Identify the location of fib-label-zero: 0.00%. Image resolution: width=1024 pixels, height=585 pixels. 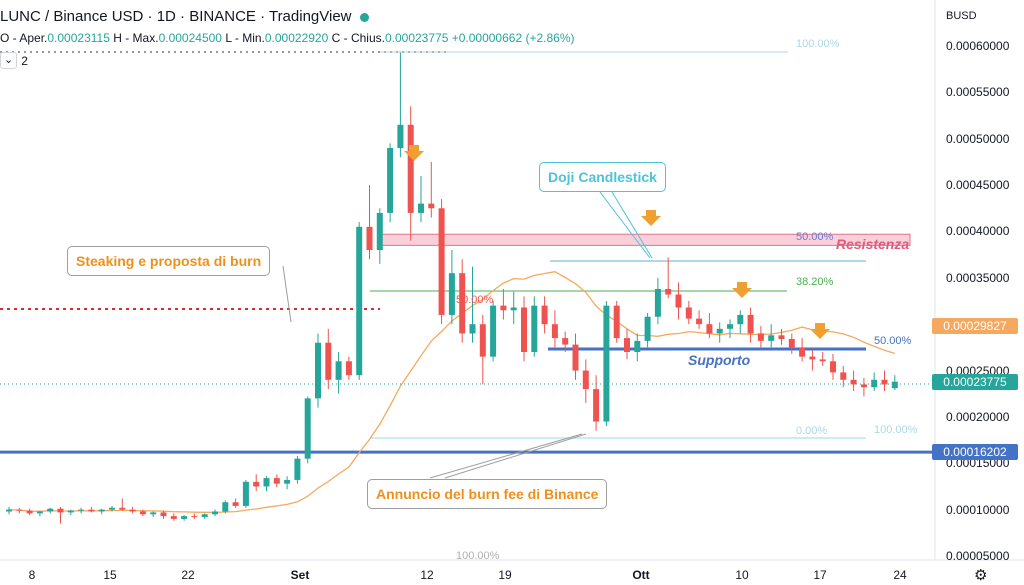
(812, 431).